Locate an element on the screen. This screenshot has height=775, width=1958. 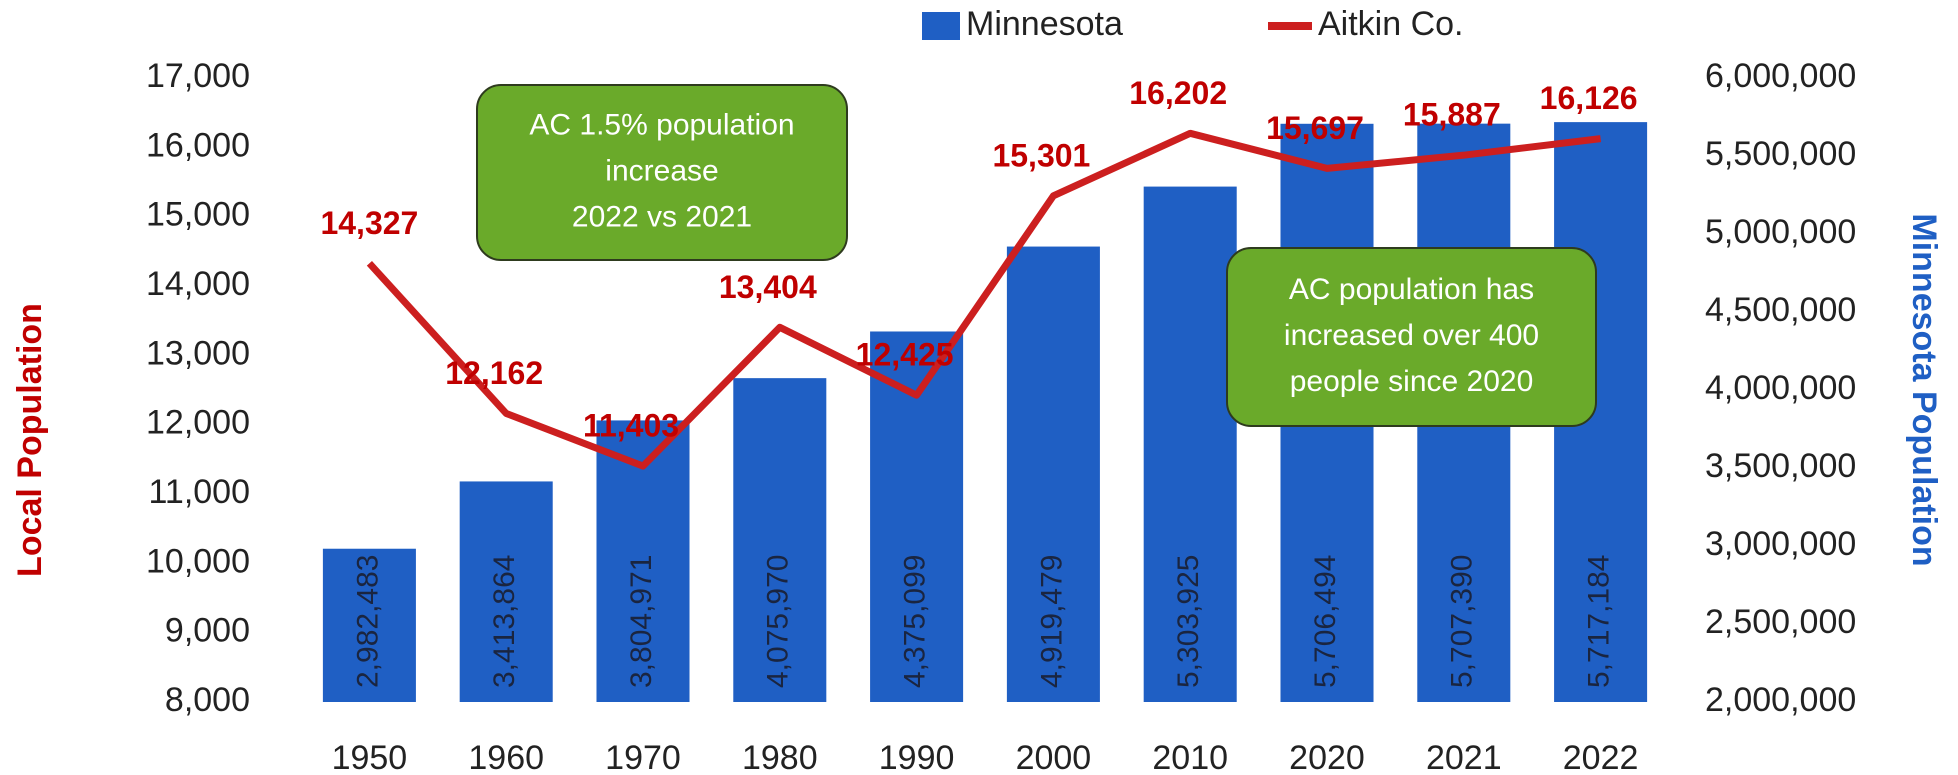
bar-value-label: 4,375,099 is located at coordinates (915, 621).